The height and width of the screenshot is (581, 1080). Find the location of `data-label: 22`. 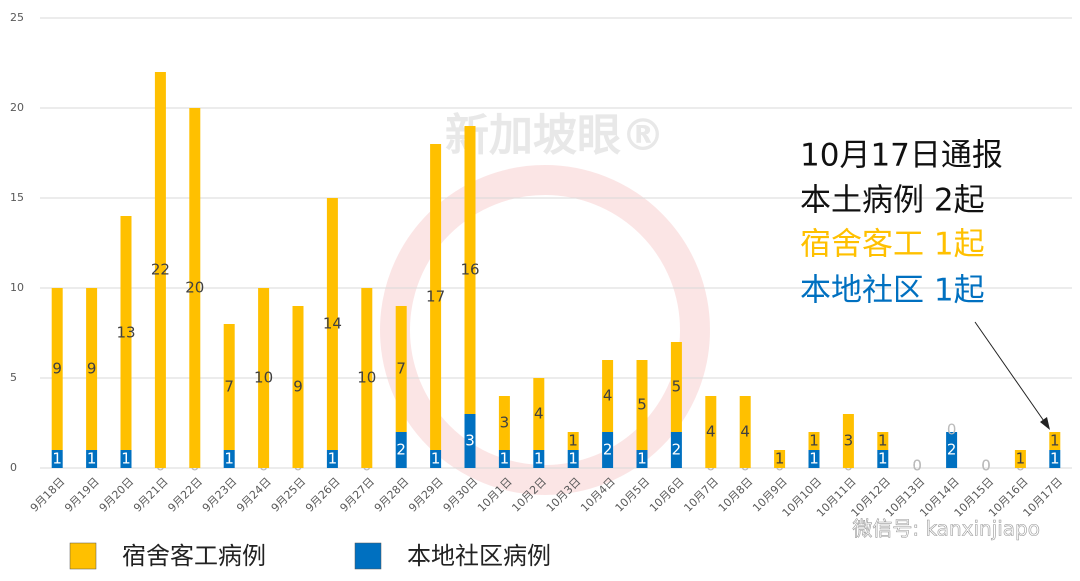

data-label: 22 is located at coordinates (160, 270).